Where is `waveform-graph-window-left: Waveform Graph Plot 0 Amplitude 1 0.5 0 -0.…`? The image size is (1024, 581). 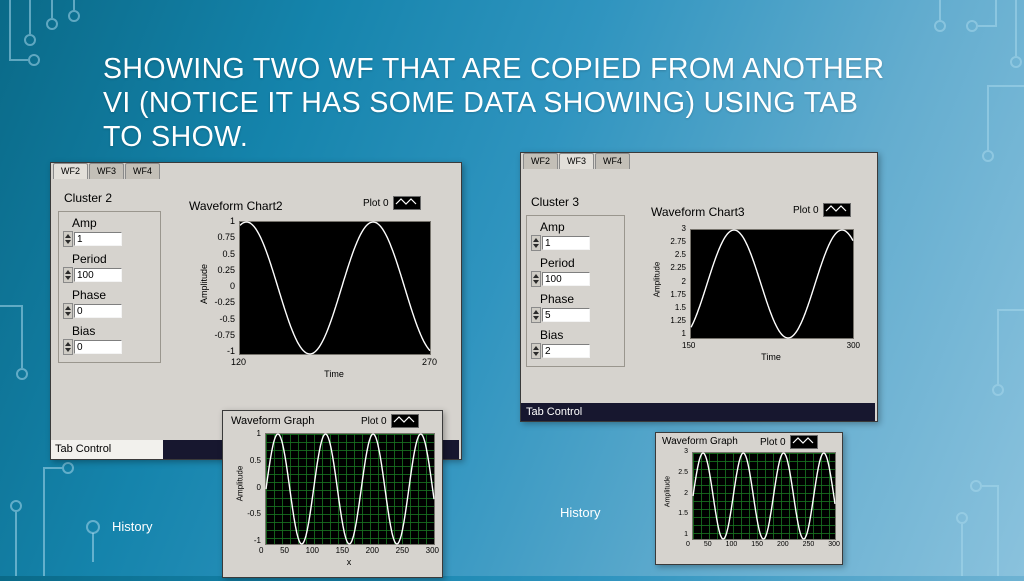
waveform-graph-window-left: Waveform Graph Plot 0 Amplitude 1 0.5 0 -0.… is located at coordinates (332, 494).